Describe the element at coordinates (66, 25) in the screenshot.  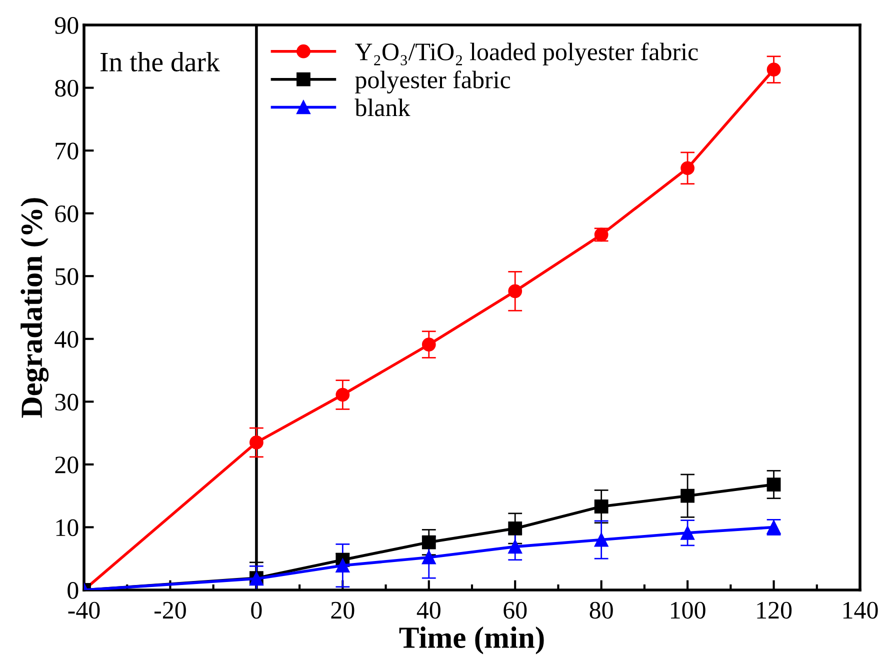
I see `y-tick-label: 90` at that location.